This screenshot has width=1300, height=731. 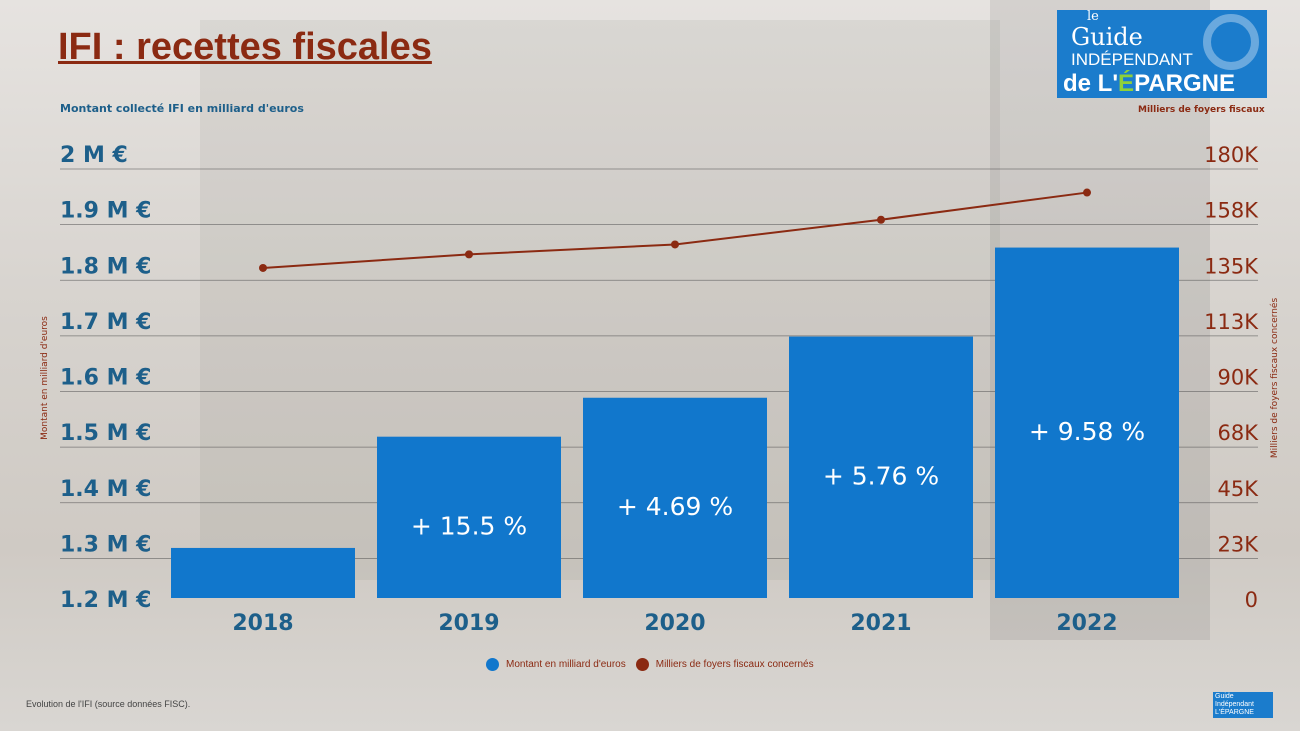 What do you see at coordinates (106, 322) in the screenshot?
I see `left-tick-label: 1.7 M €` at bounding box center [106, 322].